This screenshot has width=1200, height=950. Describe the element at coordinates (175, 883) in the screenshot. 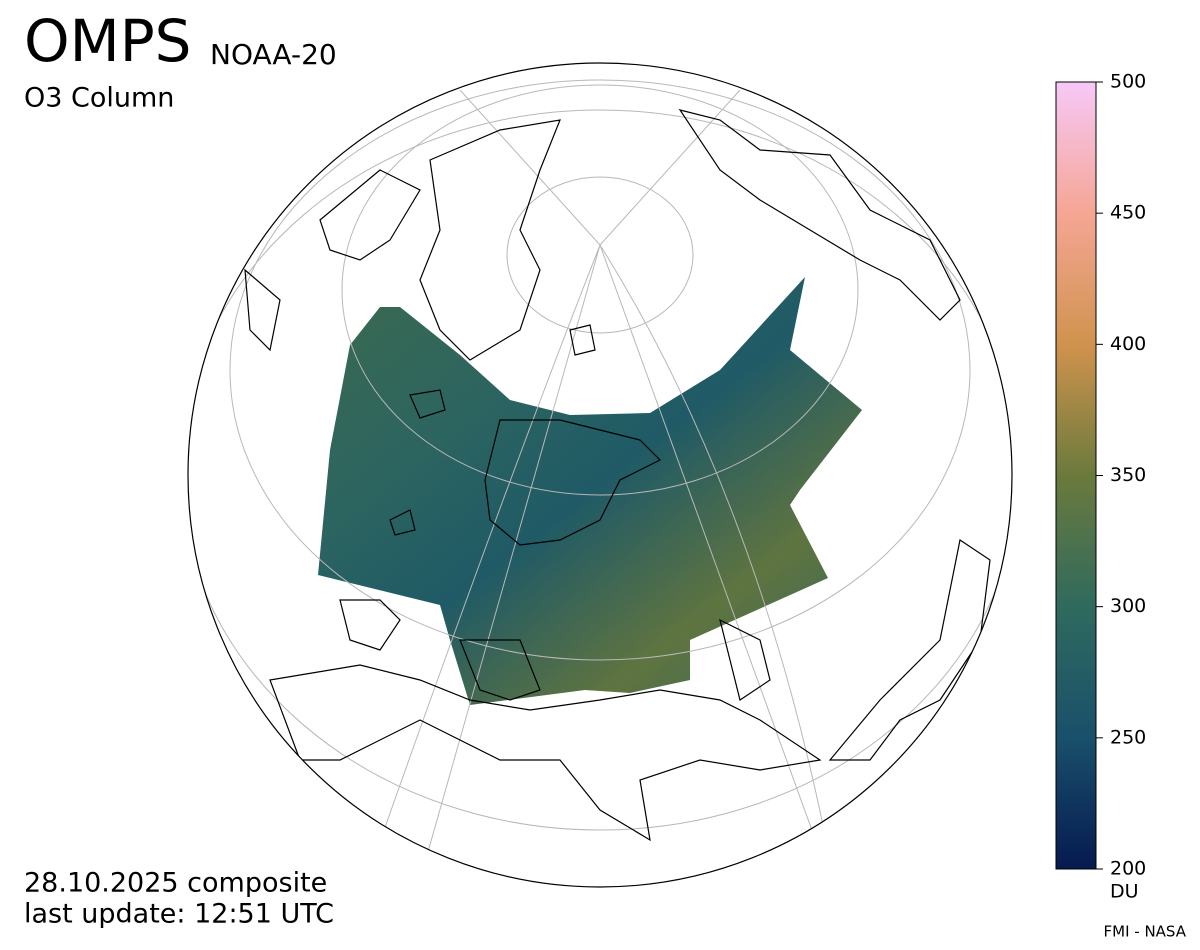

I see `date: 28.10.2025 composite` at that location.